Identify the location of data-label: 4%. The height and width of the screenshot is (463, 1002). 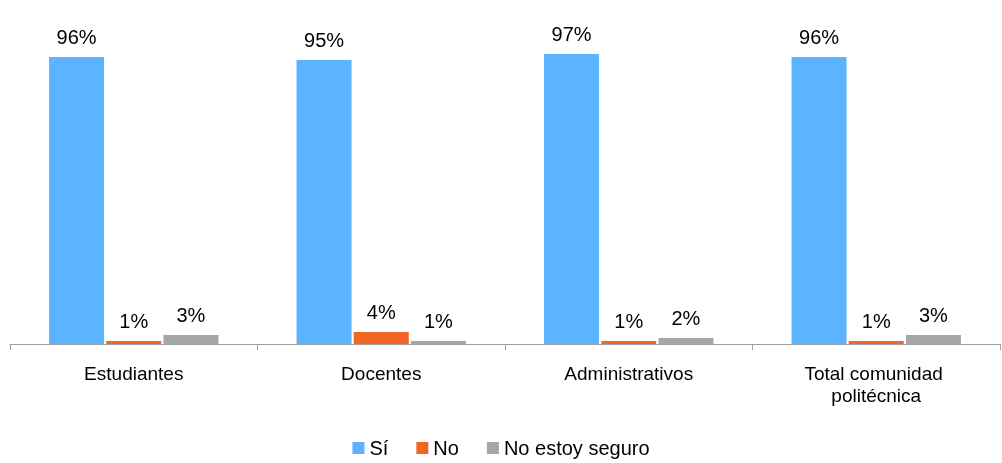
(381, 312).